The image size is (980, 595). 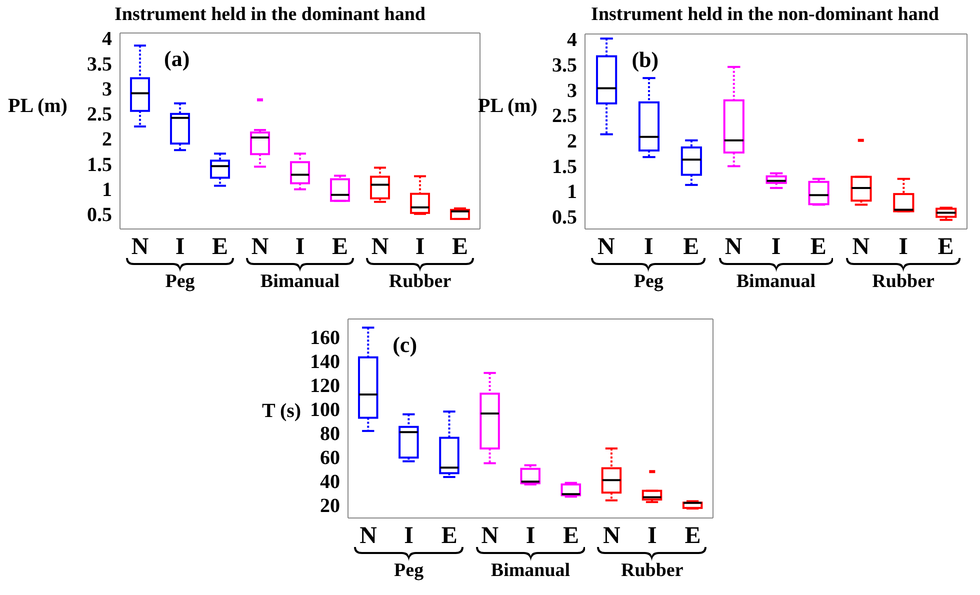 I want to click on y-tick-label: 100, so click(x=325, y=410).